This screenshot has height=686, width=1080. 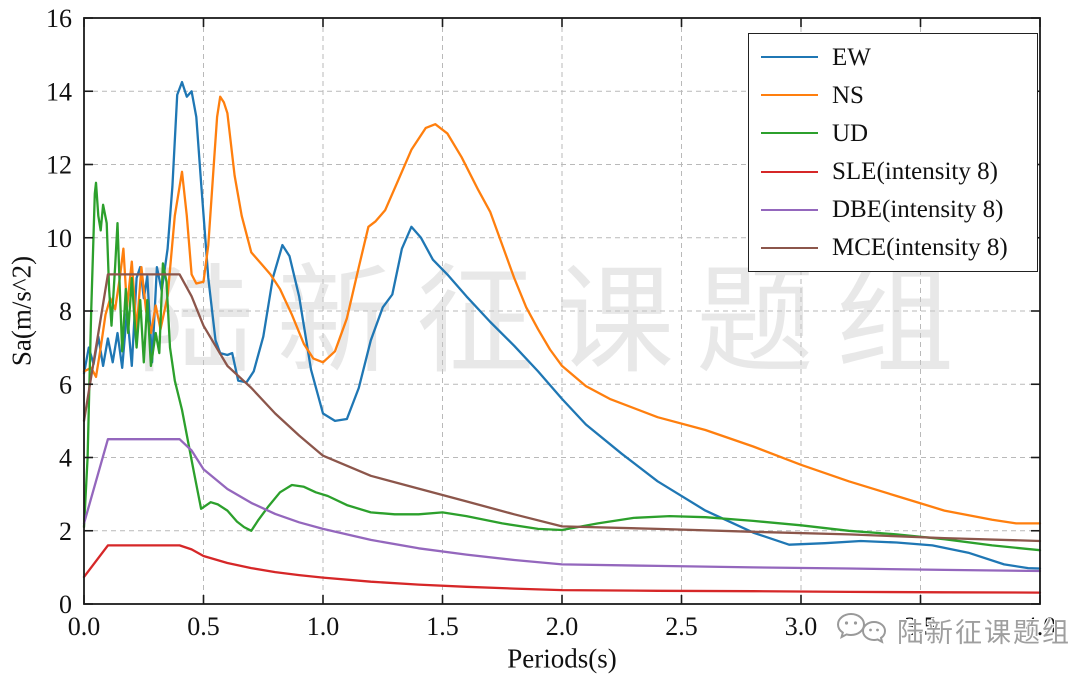 What do you see at coordinates (442, 626) in the screenshot?
I see `x-tick-label: 1.5` at bounding box center [442, 626].